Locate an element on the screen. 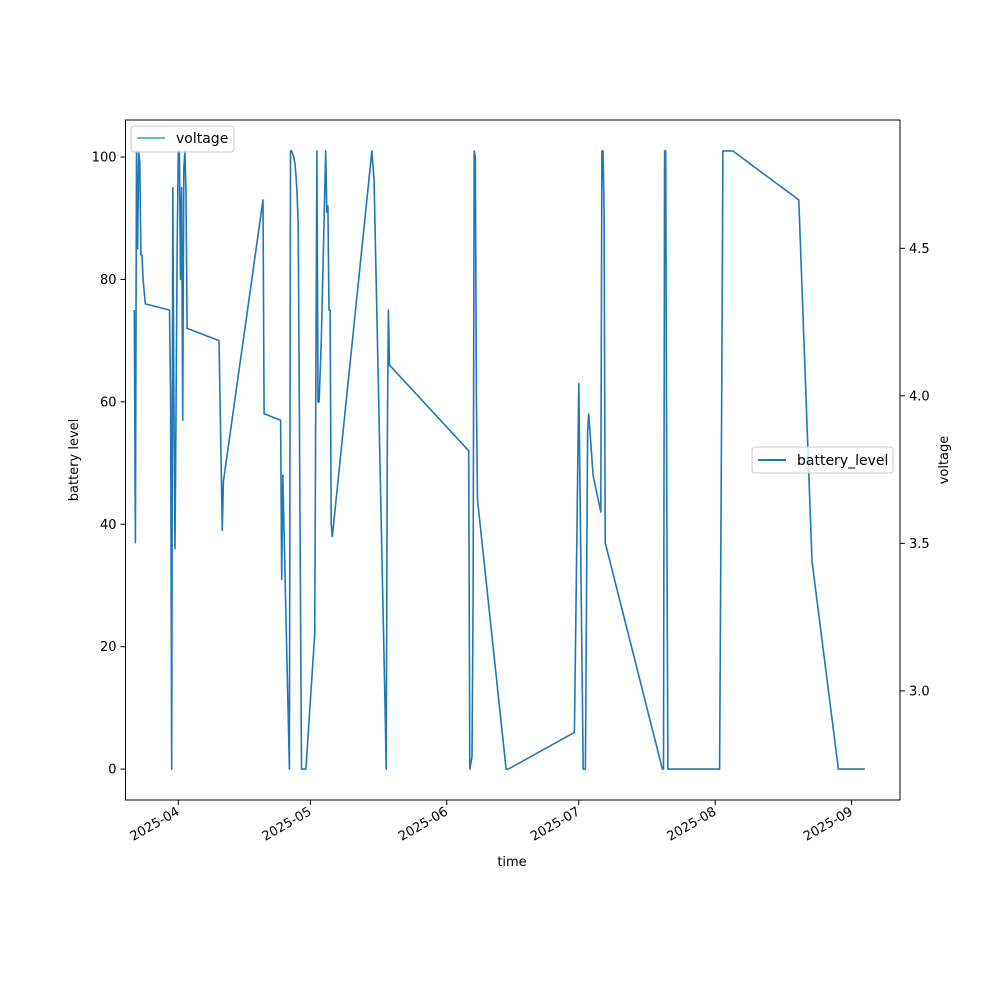  y-tick-label: 0 is located at coordinates (112, 770).